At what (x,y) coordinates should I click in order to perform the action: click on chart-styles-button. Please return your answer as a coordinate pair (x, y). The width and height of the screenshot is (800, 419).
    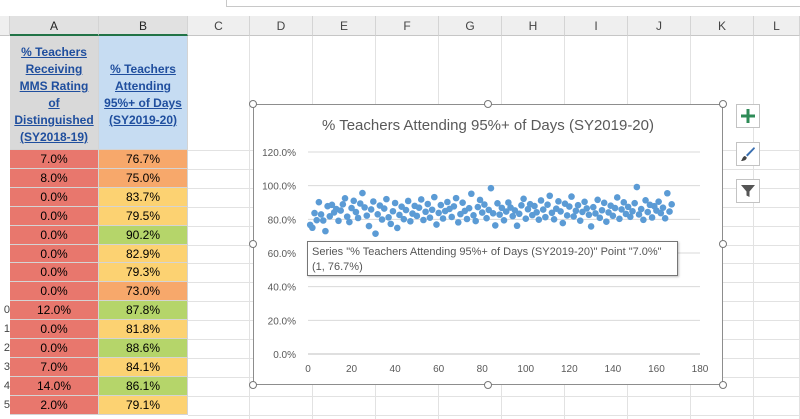
    Looking at the image, I should click on (748, 154).